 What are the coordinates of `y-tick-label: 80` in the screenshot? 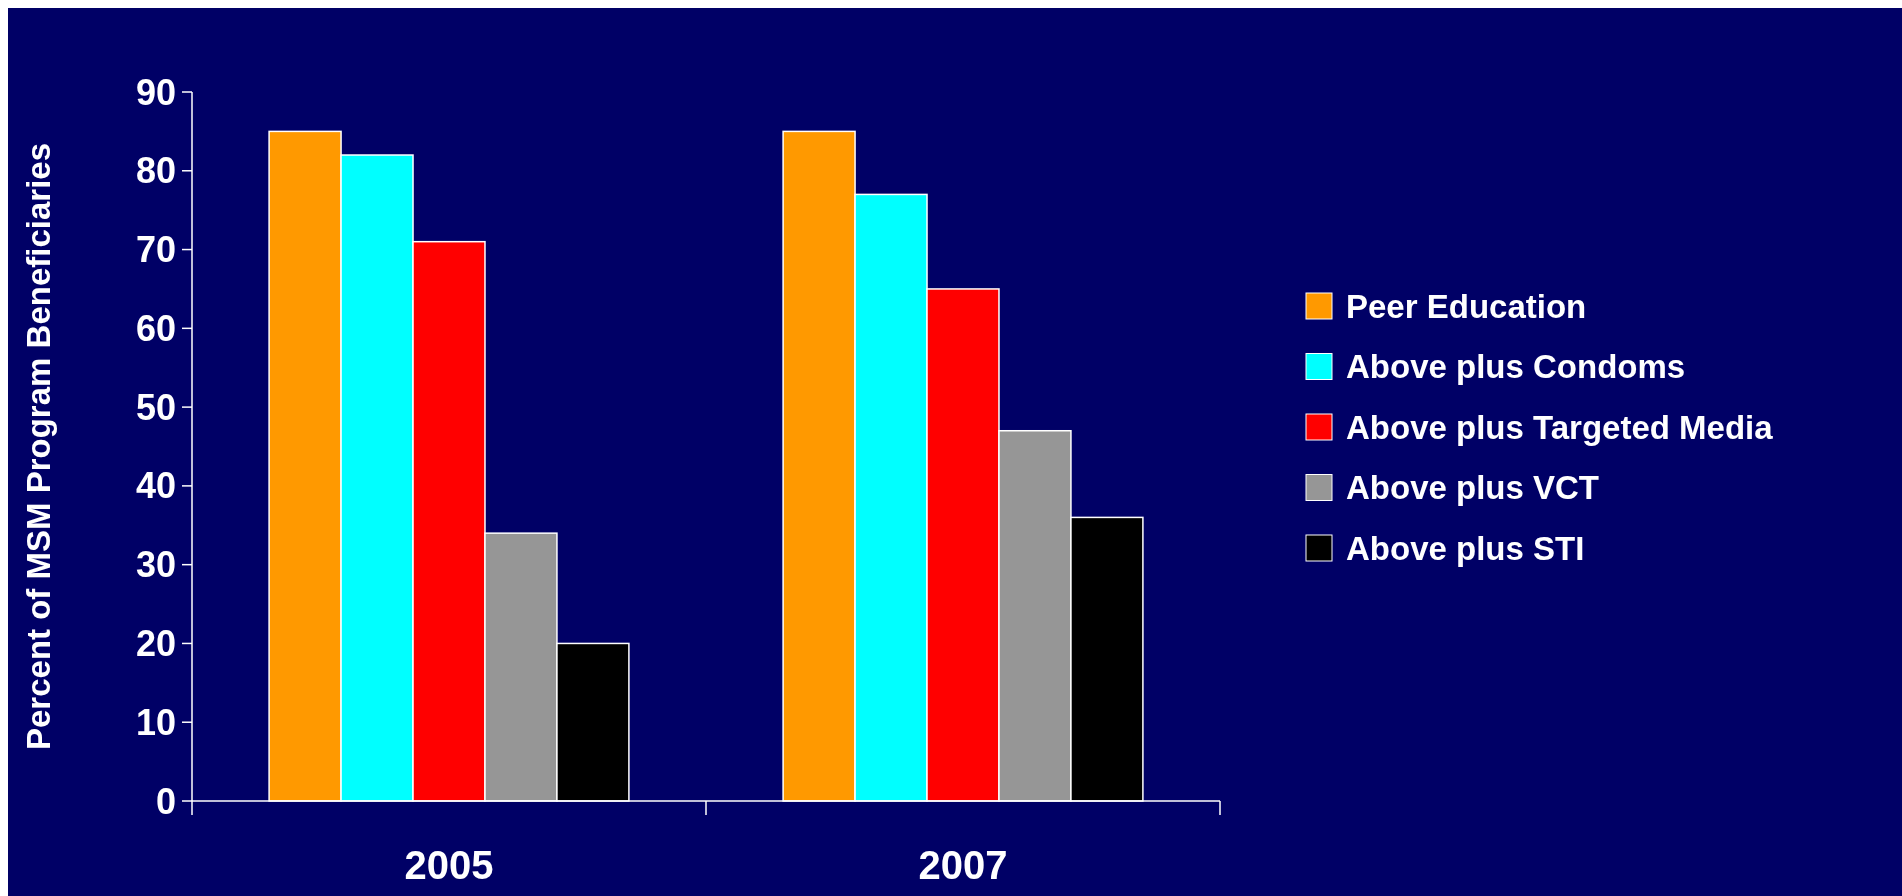 It's located at (155, 171).